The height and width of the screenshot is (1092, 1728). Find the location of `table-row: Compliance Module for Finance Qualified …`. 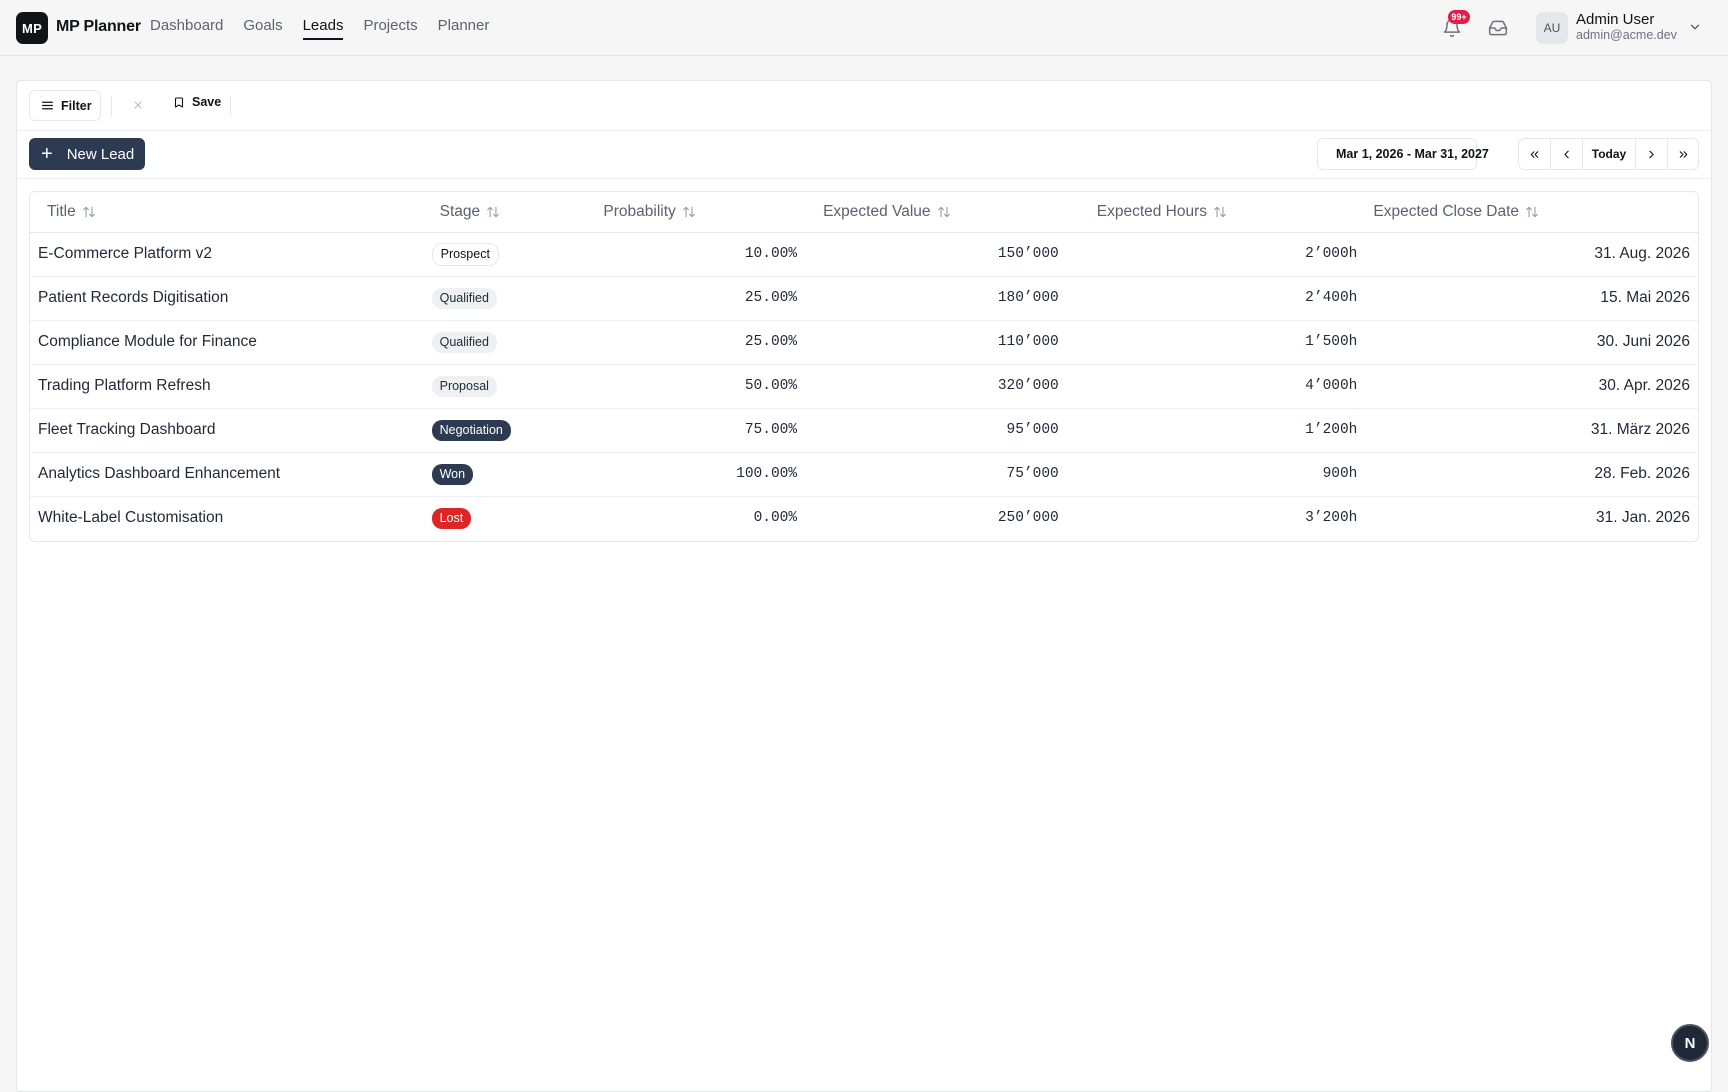

table-row: Compliance Module for Finance Qualified … is located at coordinates (864, 342).